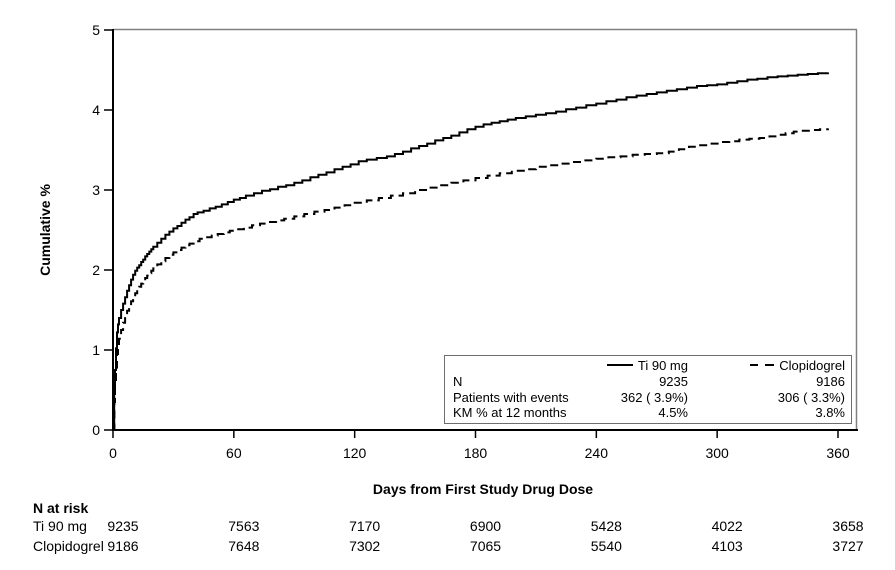  What do you see at coordinates (123, 546) in the screenshot?
I see `n-at-risk-value: 9186` at bounding box center [123, 546].